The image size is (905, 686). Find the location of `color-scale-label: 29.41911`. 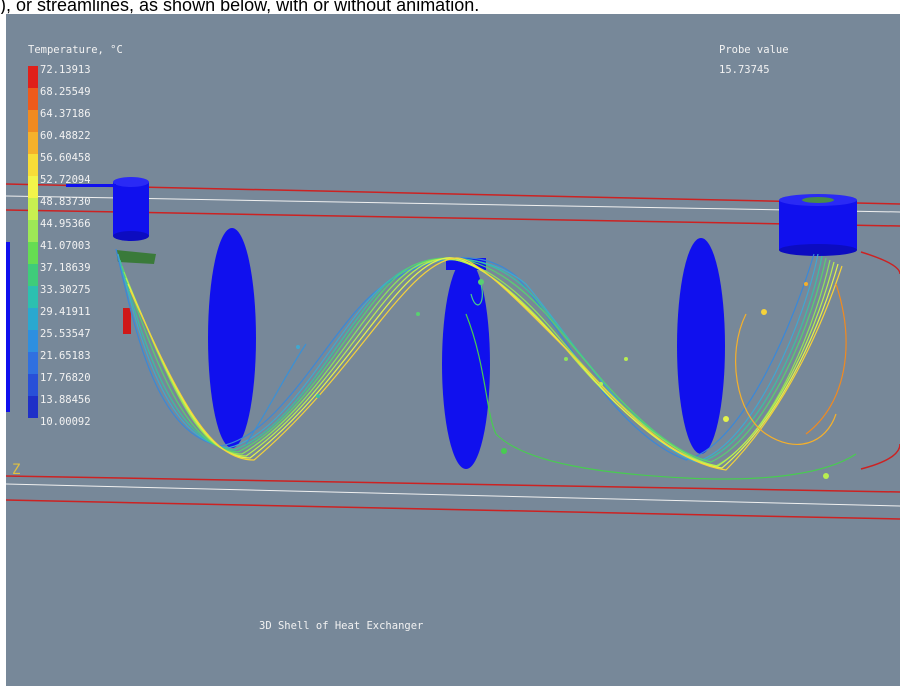

color-scale-label: 29.41911 is located at coordinates (65, 312).